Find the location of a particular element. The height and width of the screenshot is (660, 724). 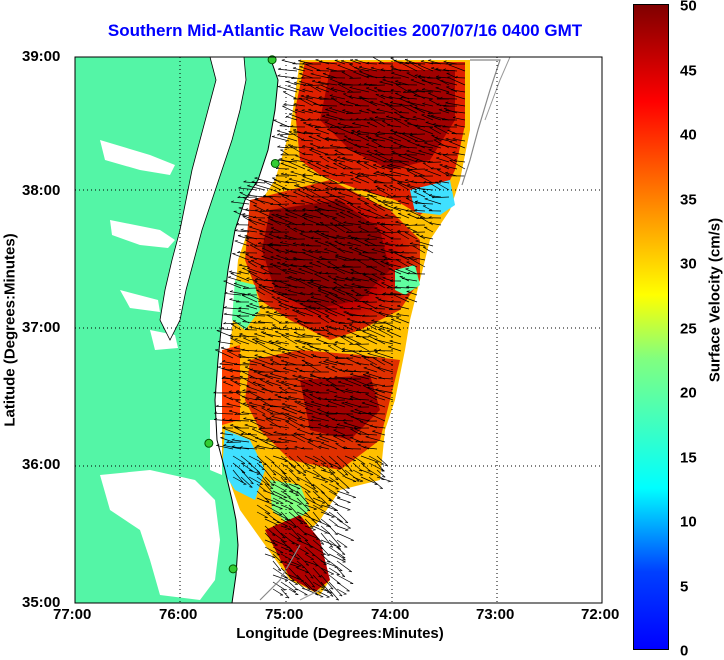

colorbar-tick: 0 is located at coordinates (684, 651).